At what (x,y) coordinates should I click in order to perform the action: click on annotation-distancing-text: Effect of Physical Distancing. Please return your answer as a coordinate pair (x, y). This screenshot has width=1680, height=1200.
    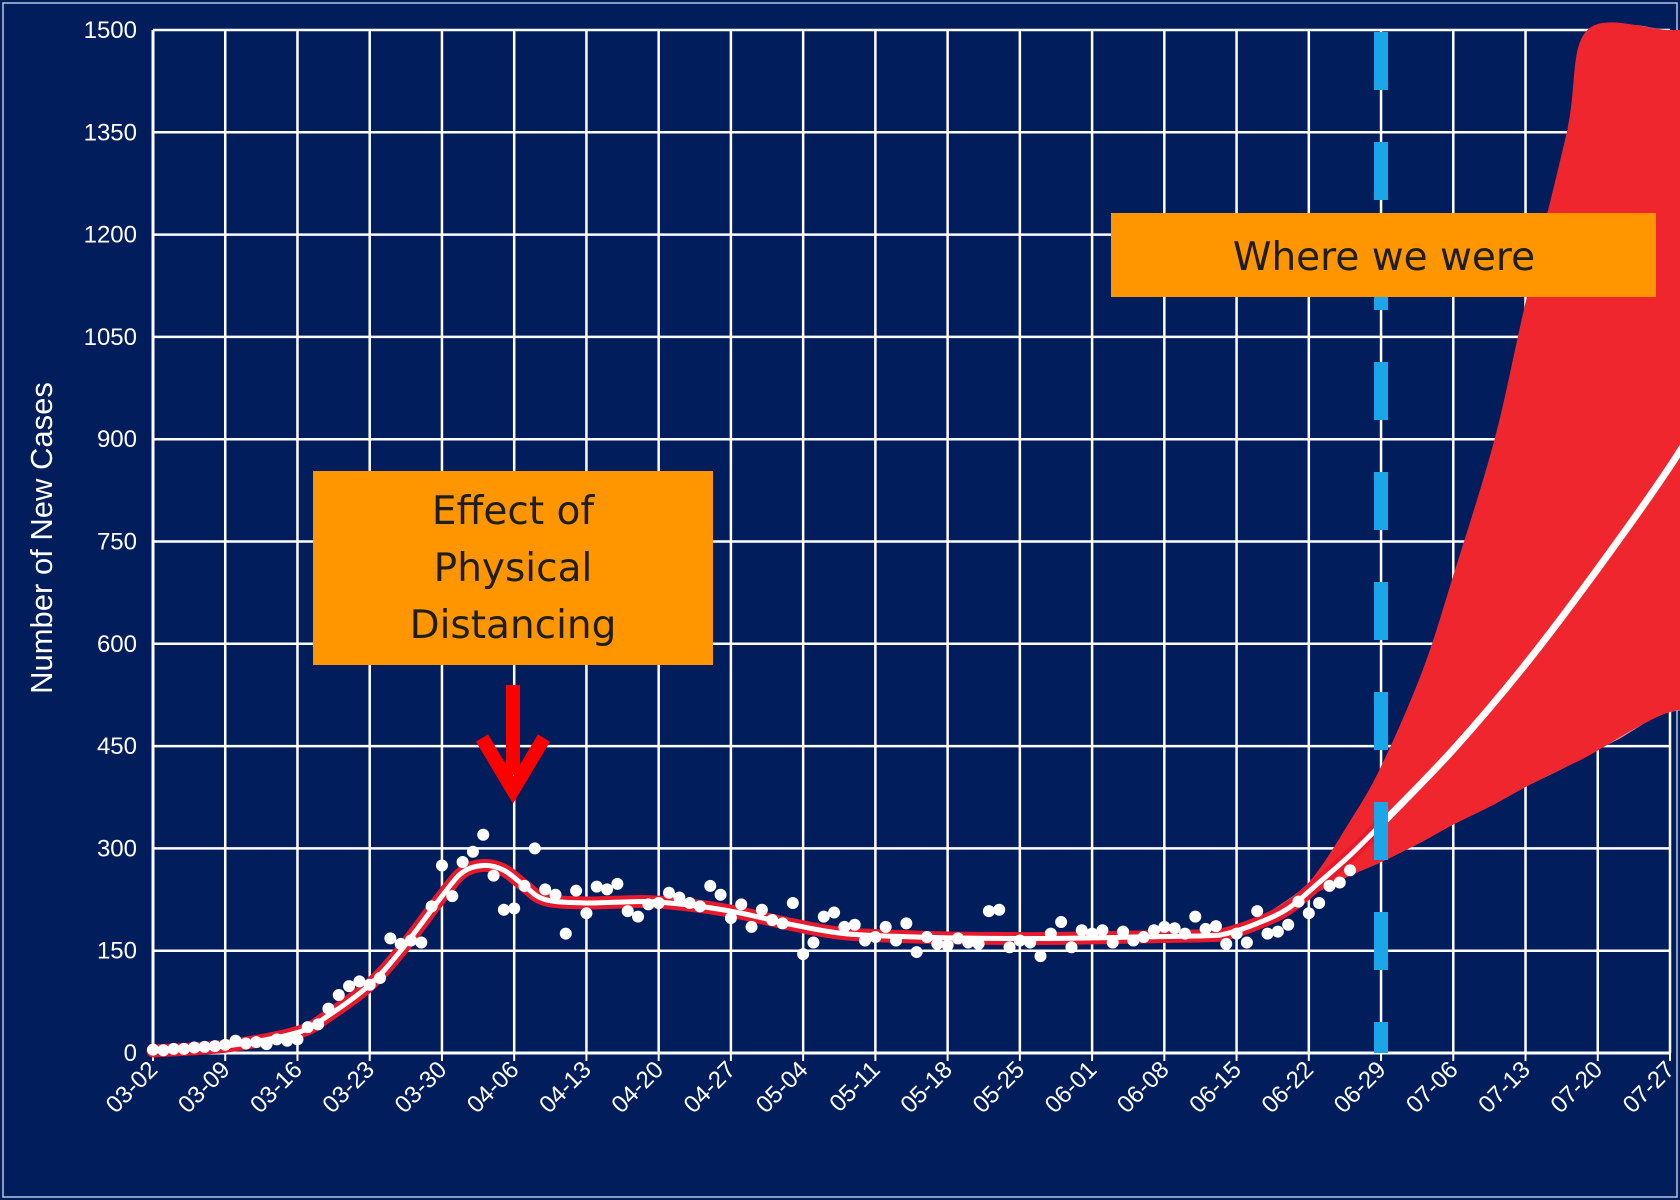
    Looking at the image, I should click on (513, 568).